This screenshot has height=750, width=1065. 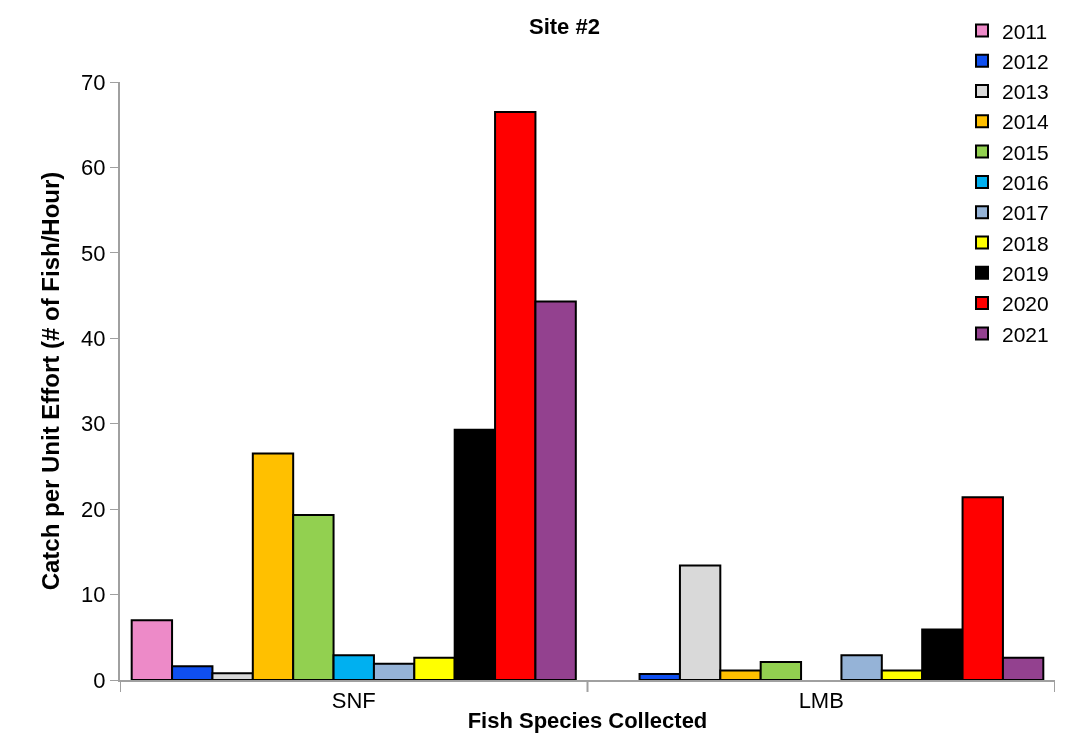 I want to click on legend-label: 2021, so click(x=1025, y=334).